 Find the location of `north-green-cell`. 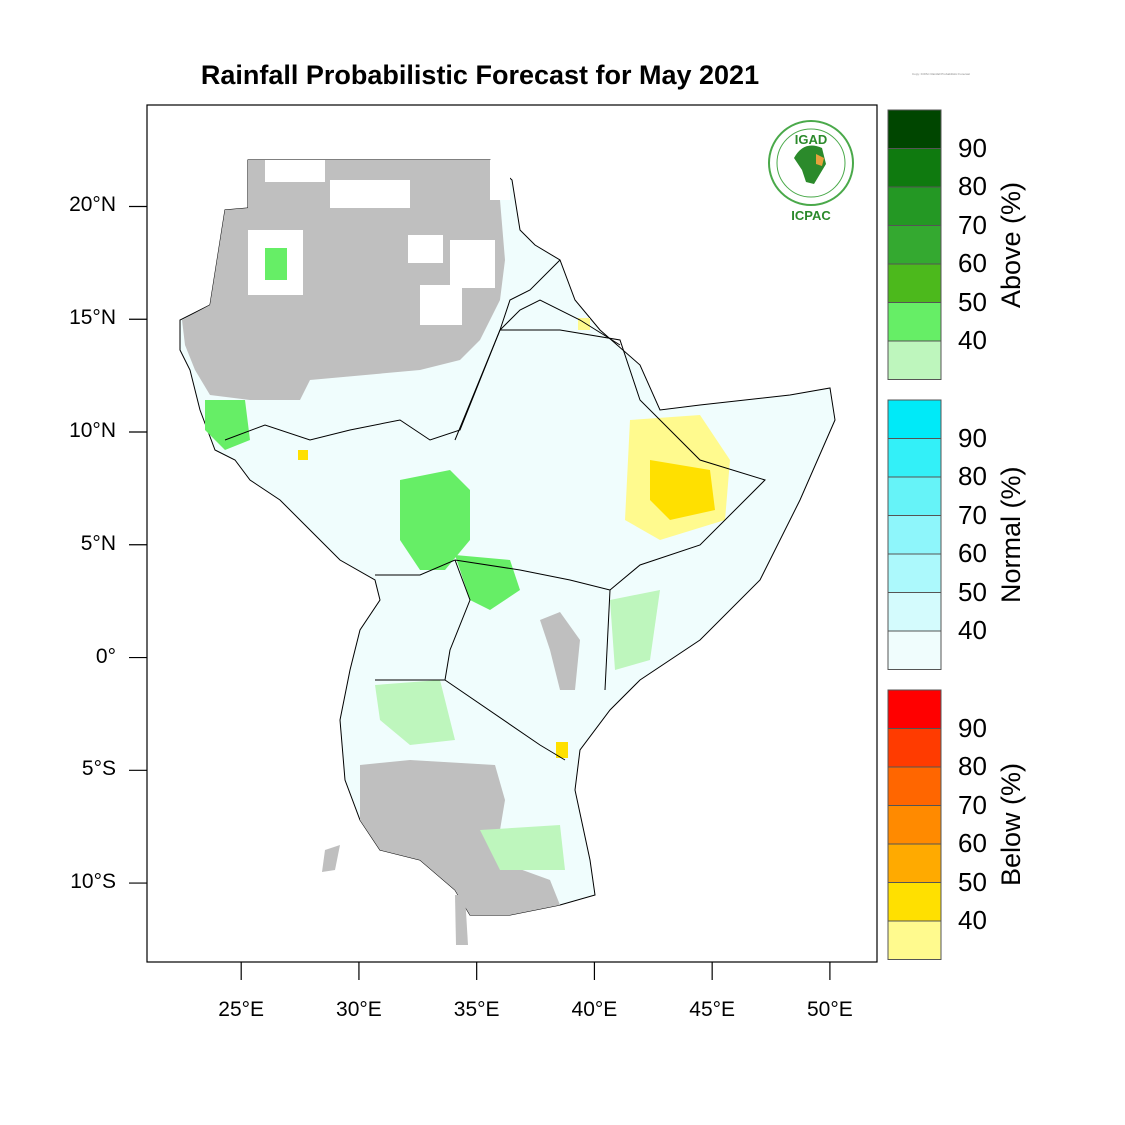

north-green-cell is located at coordinates (276, 264).